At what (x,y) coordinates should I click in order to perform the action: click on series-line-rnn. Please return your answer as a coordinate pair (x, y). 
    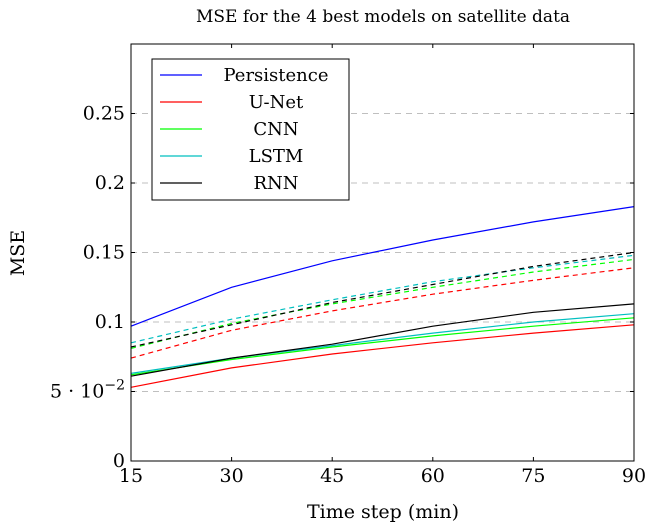
    Looking at the image, I should click on (382, 340).